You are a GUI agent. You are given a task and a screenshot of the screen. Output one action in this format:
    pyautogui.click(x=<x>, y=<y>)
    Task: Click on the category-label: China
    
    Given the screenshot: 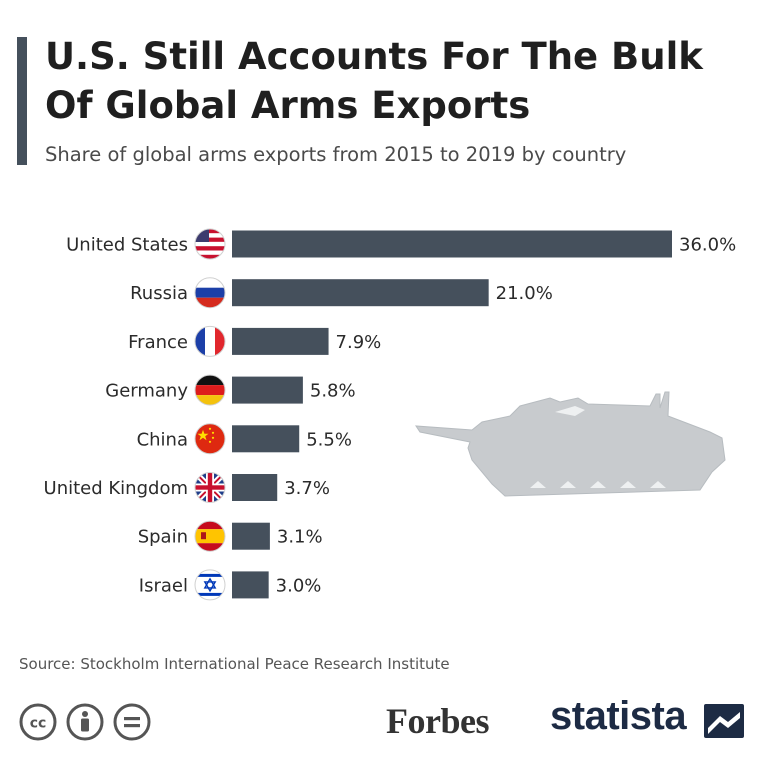 What is the action you would take?
    pyautogui.click(x=162, y=439)
    